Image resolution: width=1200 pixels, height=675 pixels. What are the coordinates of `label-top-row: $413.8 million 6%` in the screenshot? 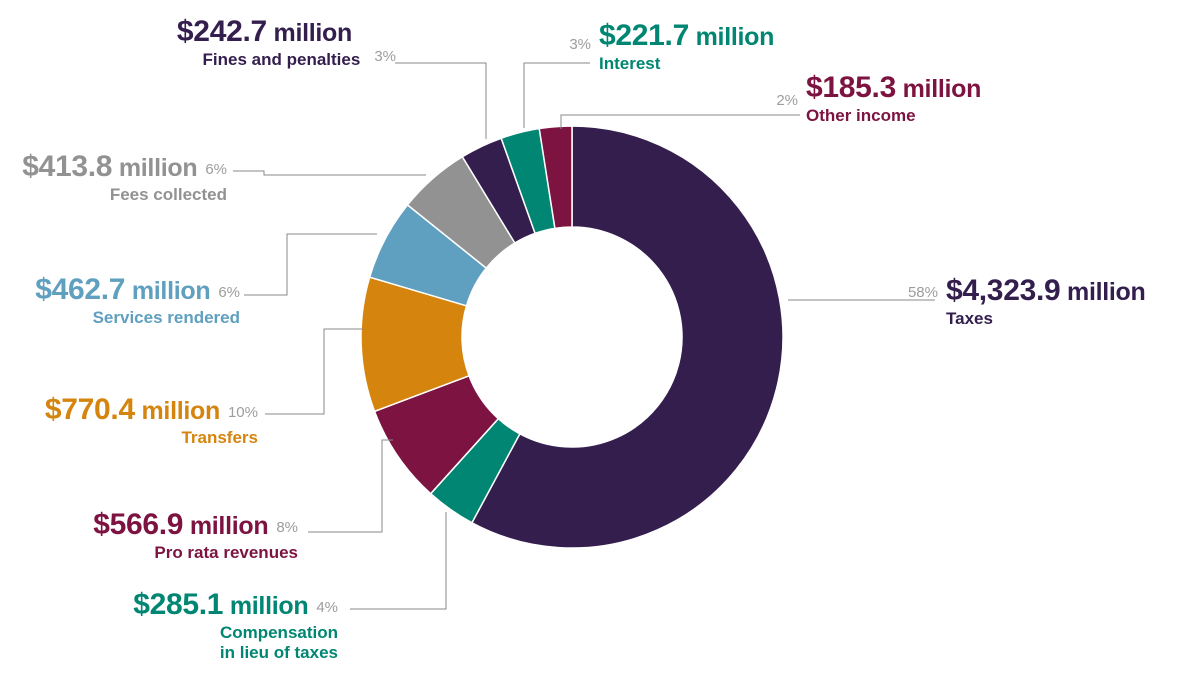 It's located at (124, 167).